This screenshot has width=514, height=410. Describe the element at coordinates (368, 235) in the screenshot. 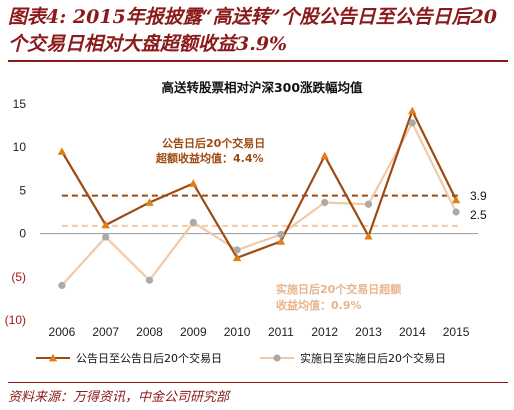

I see `series1-point-2013` at that location.